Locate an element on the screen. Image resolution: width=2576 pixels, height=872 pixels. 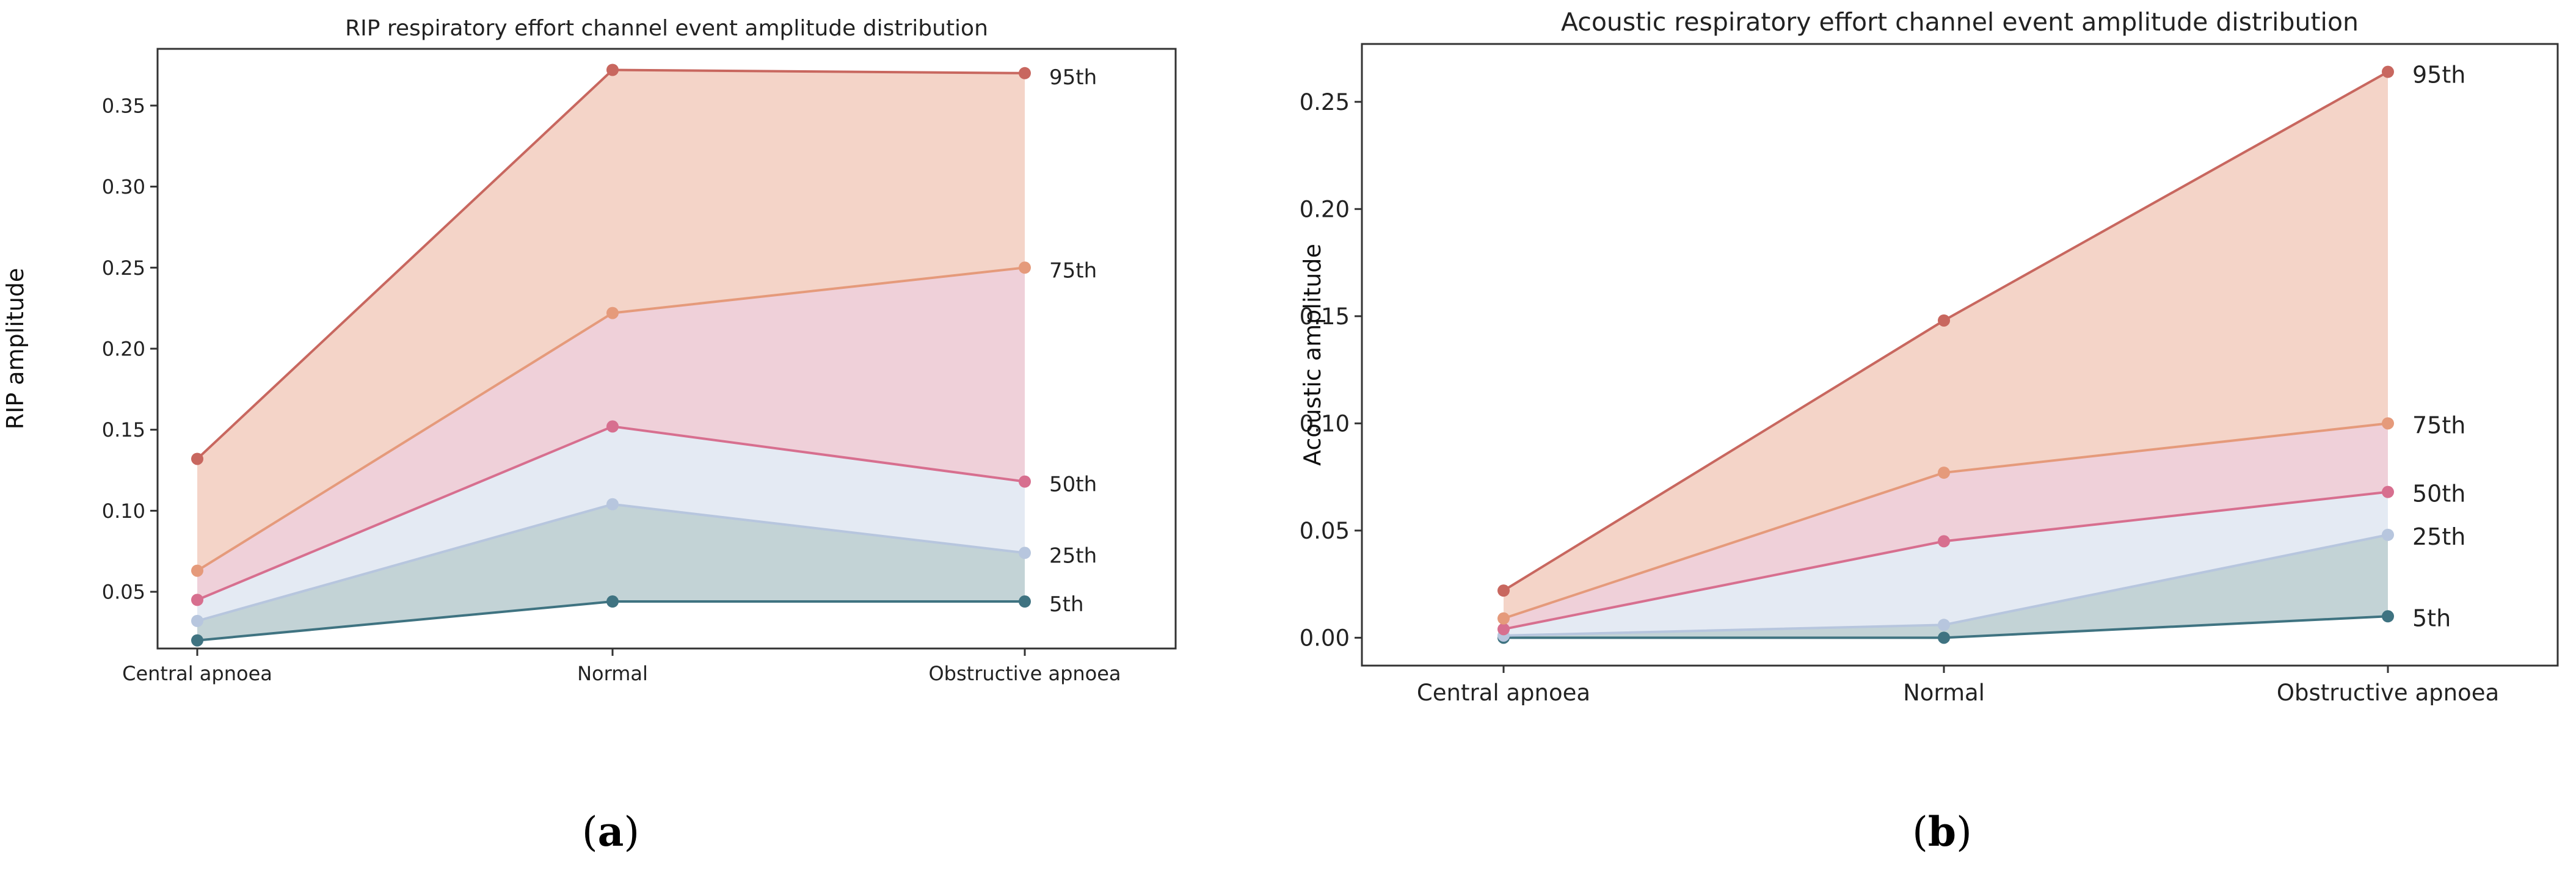
panel-caption: (b) is located at coordinates (1942, 832).